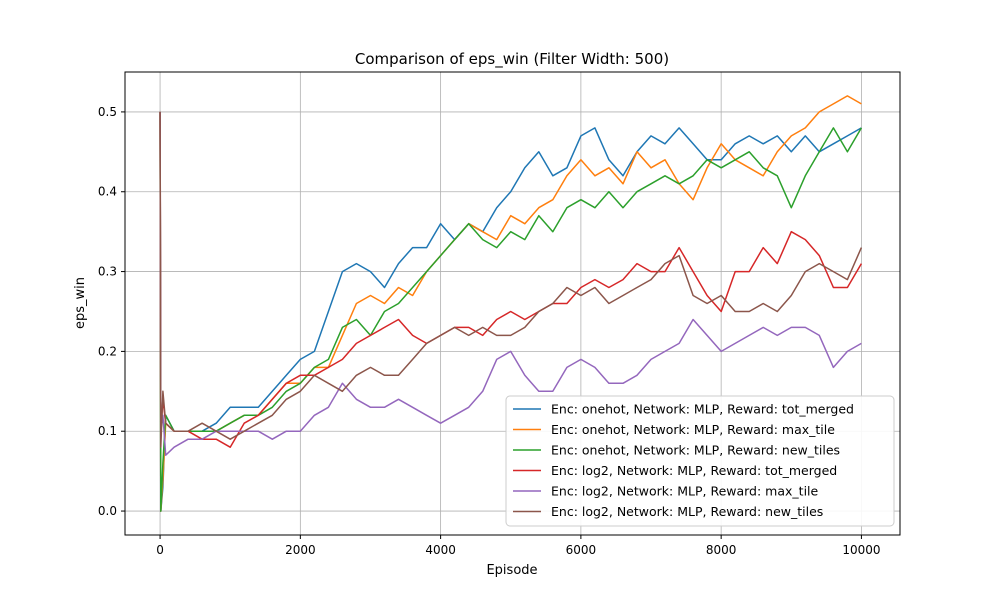 This screenshot has width=1000, height=604. What do you see at coordinates (581, 550) in the screenshot?
I see `x-tick-label: 6000` at bounding box center [581, 550].